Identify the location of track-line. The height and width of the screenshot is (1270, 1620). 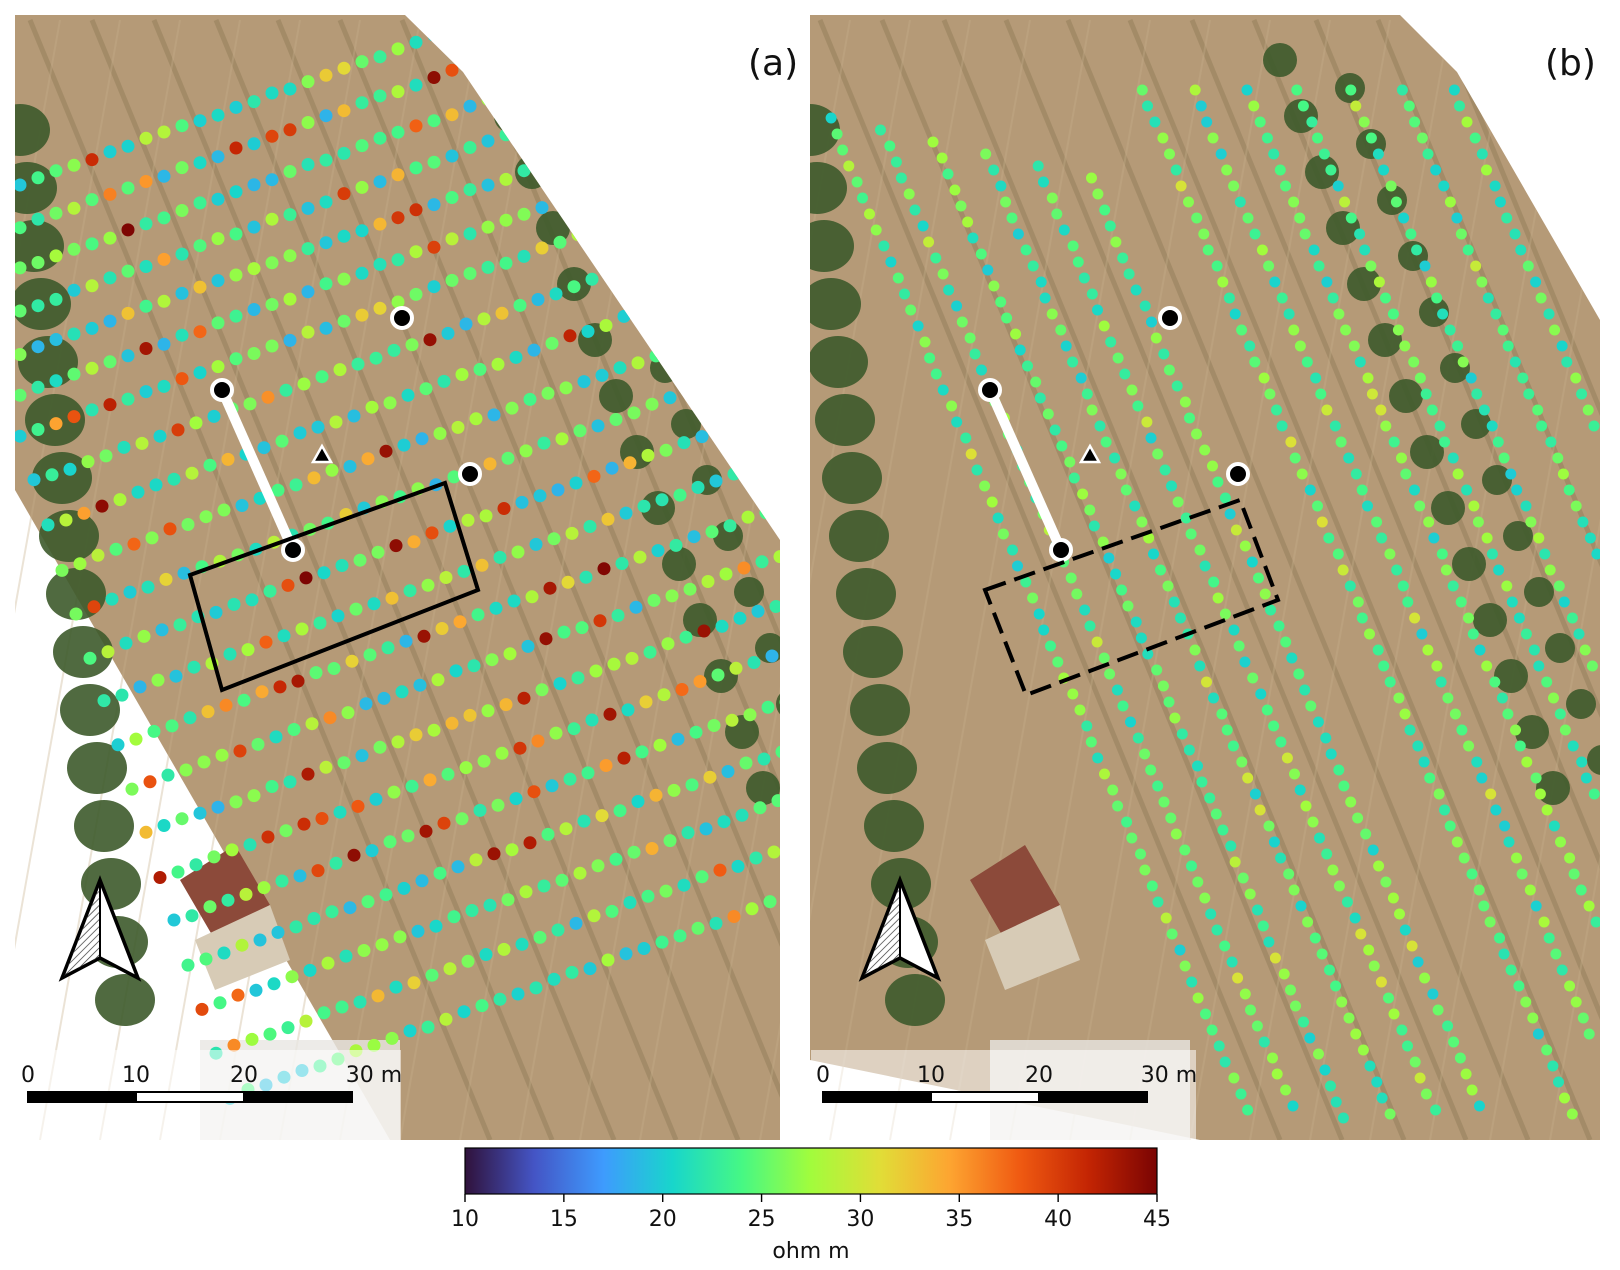
(1290, 579).